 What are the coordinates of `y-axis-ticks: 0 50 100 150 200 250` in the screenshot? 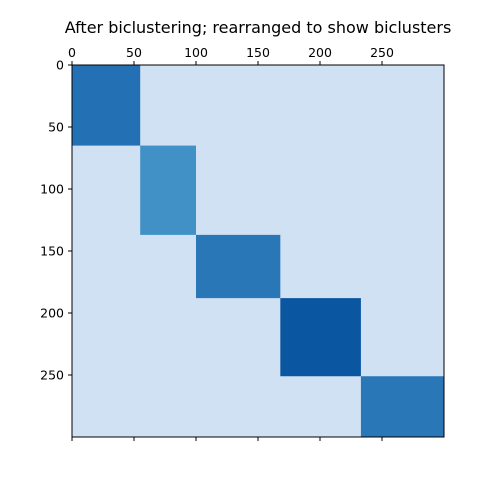 It's located at (56, 220).